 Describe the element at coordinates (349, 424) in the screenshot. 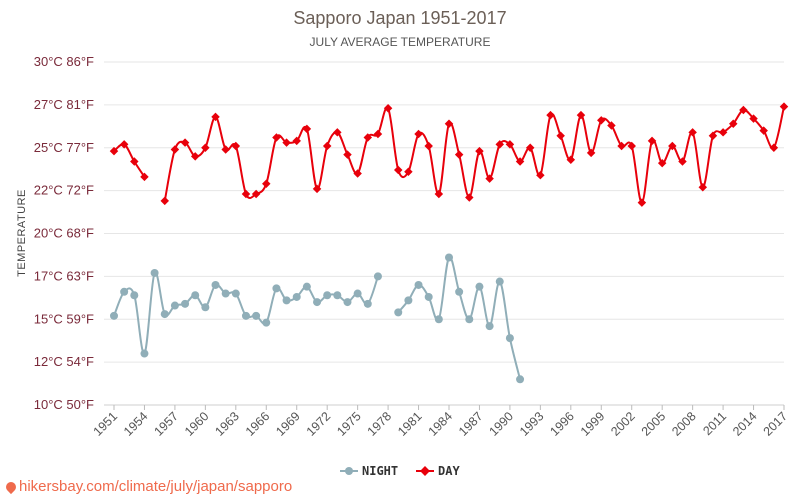

I see `x-tick-label: 1975` at that location.